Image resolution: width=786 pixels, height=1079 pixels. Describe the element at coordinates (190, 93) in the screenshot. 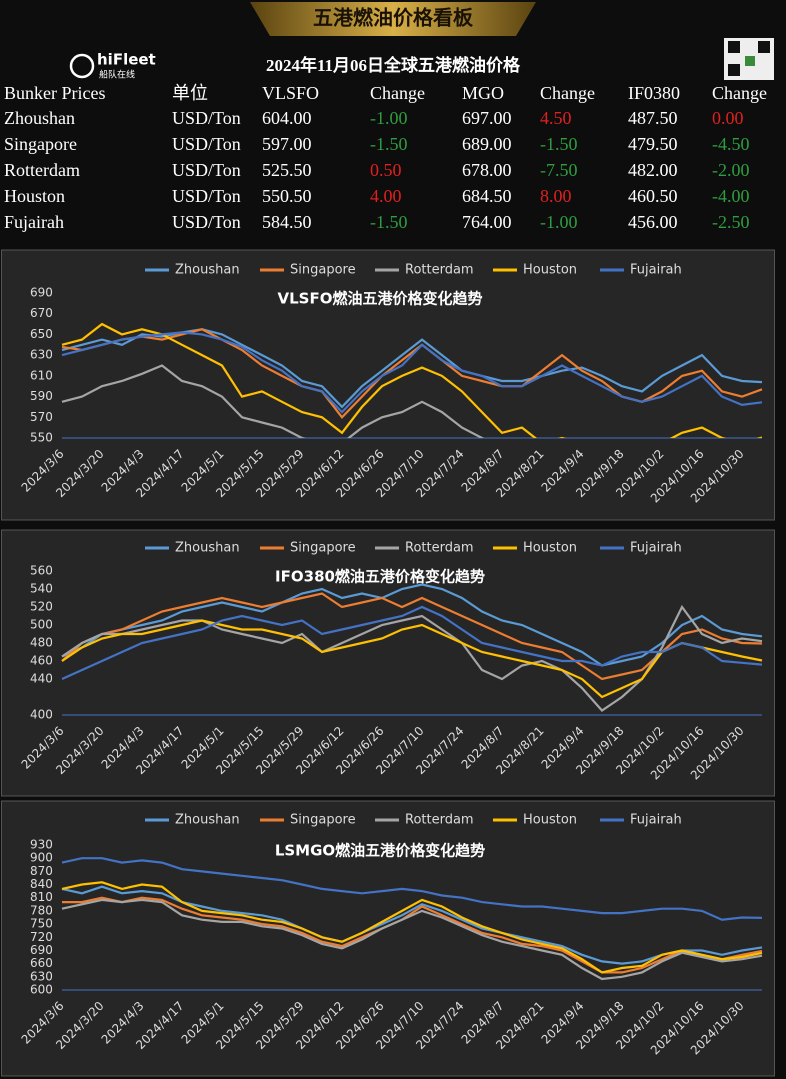

I see `column-header: 单位` at that location.